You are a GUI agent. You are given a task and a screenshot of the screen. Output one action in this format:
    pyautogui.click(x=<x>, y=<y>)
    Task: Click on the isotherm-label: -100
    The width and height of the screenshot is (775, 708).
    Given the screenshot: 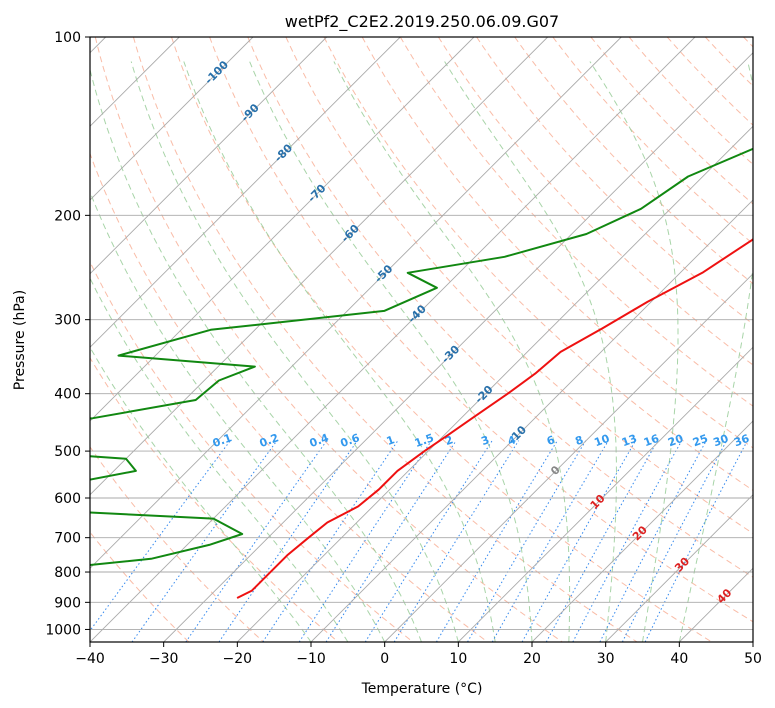 What is the action you would take?
    pyautogui.click(x=216, y=72)
    